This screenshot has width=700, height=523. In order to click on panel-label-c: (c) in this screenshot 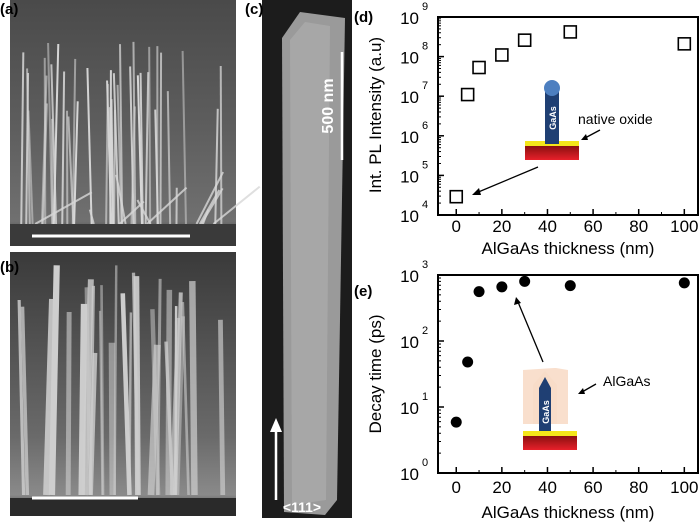, I will do `click(254, 9)`.